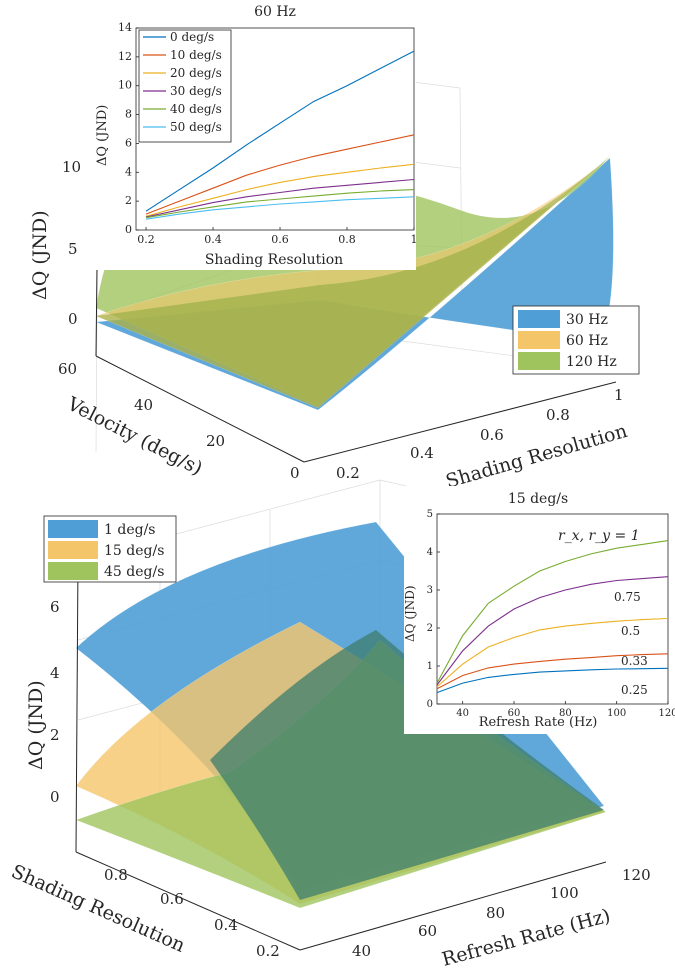  What do you see at coordinates (98, 908) in the screenshot?
I see `bottom-y-label: Shading Resolution` at bounding box center [98, 908].